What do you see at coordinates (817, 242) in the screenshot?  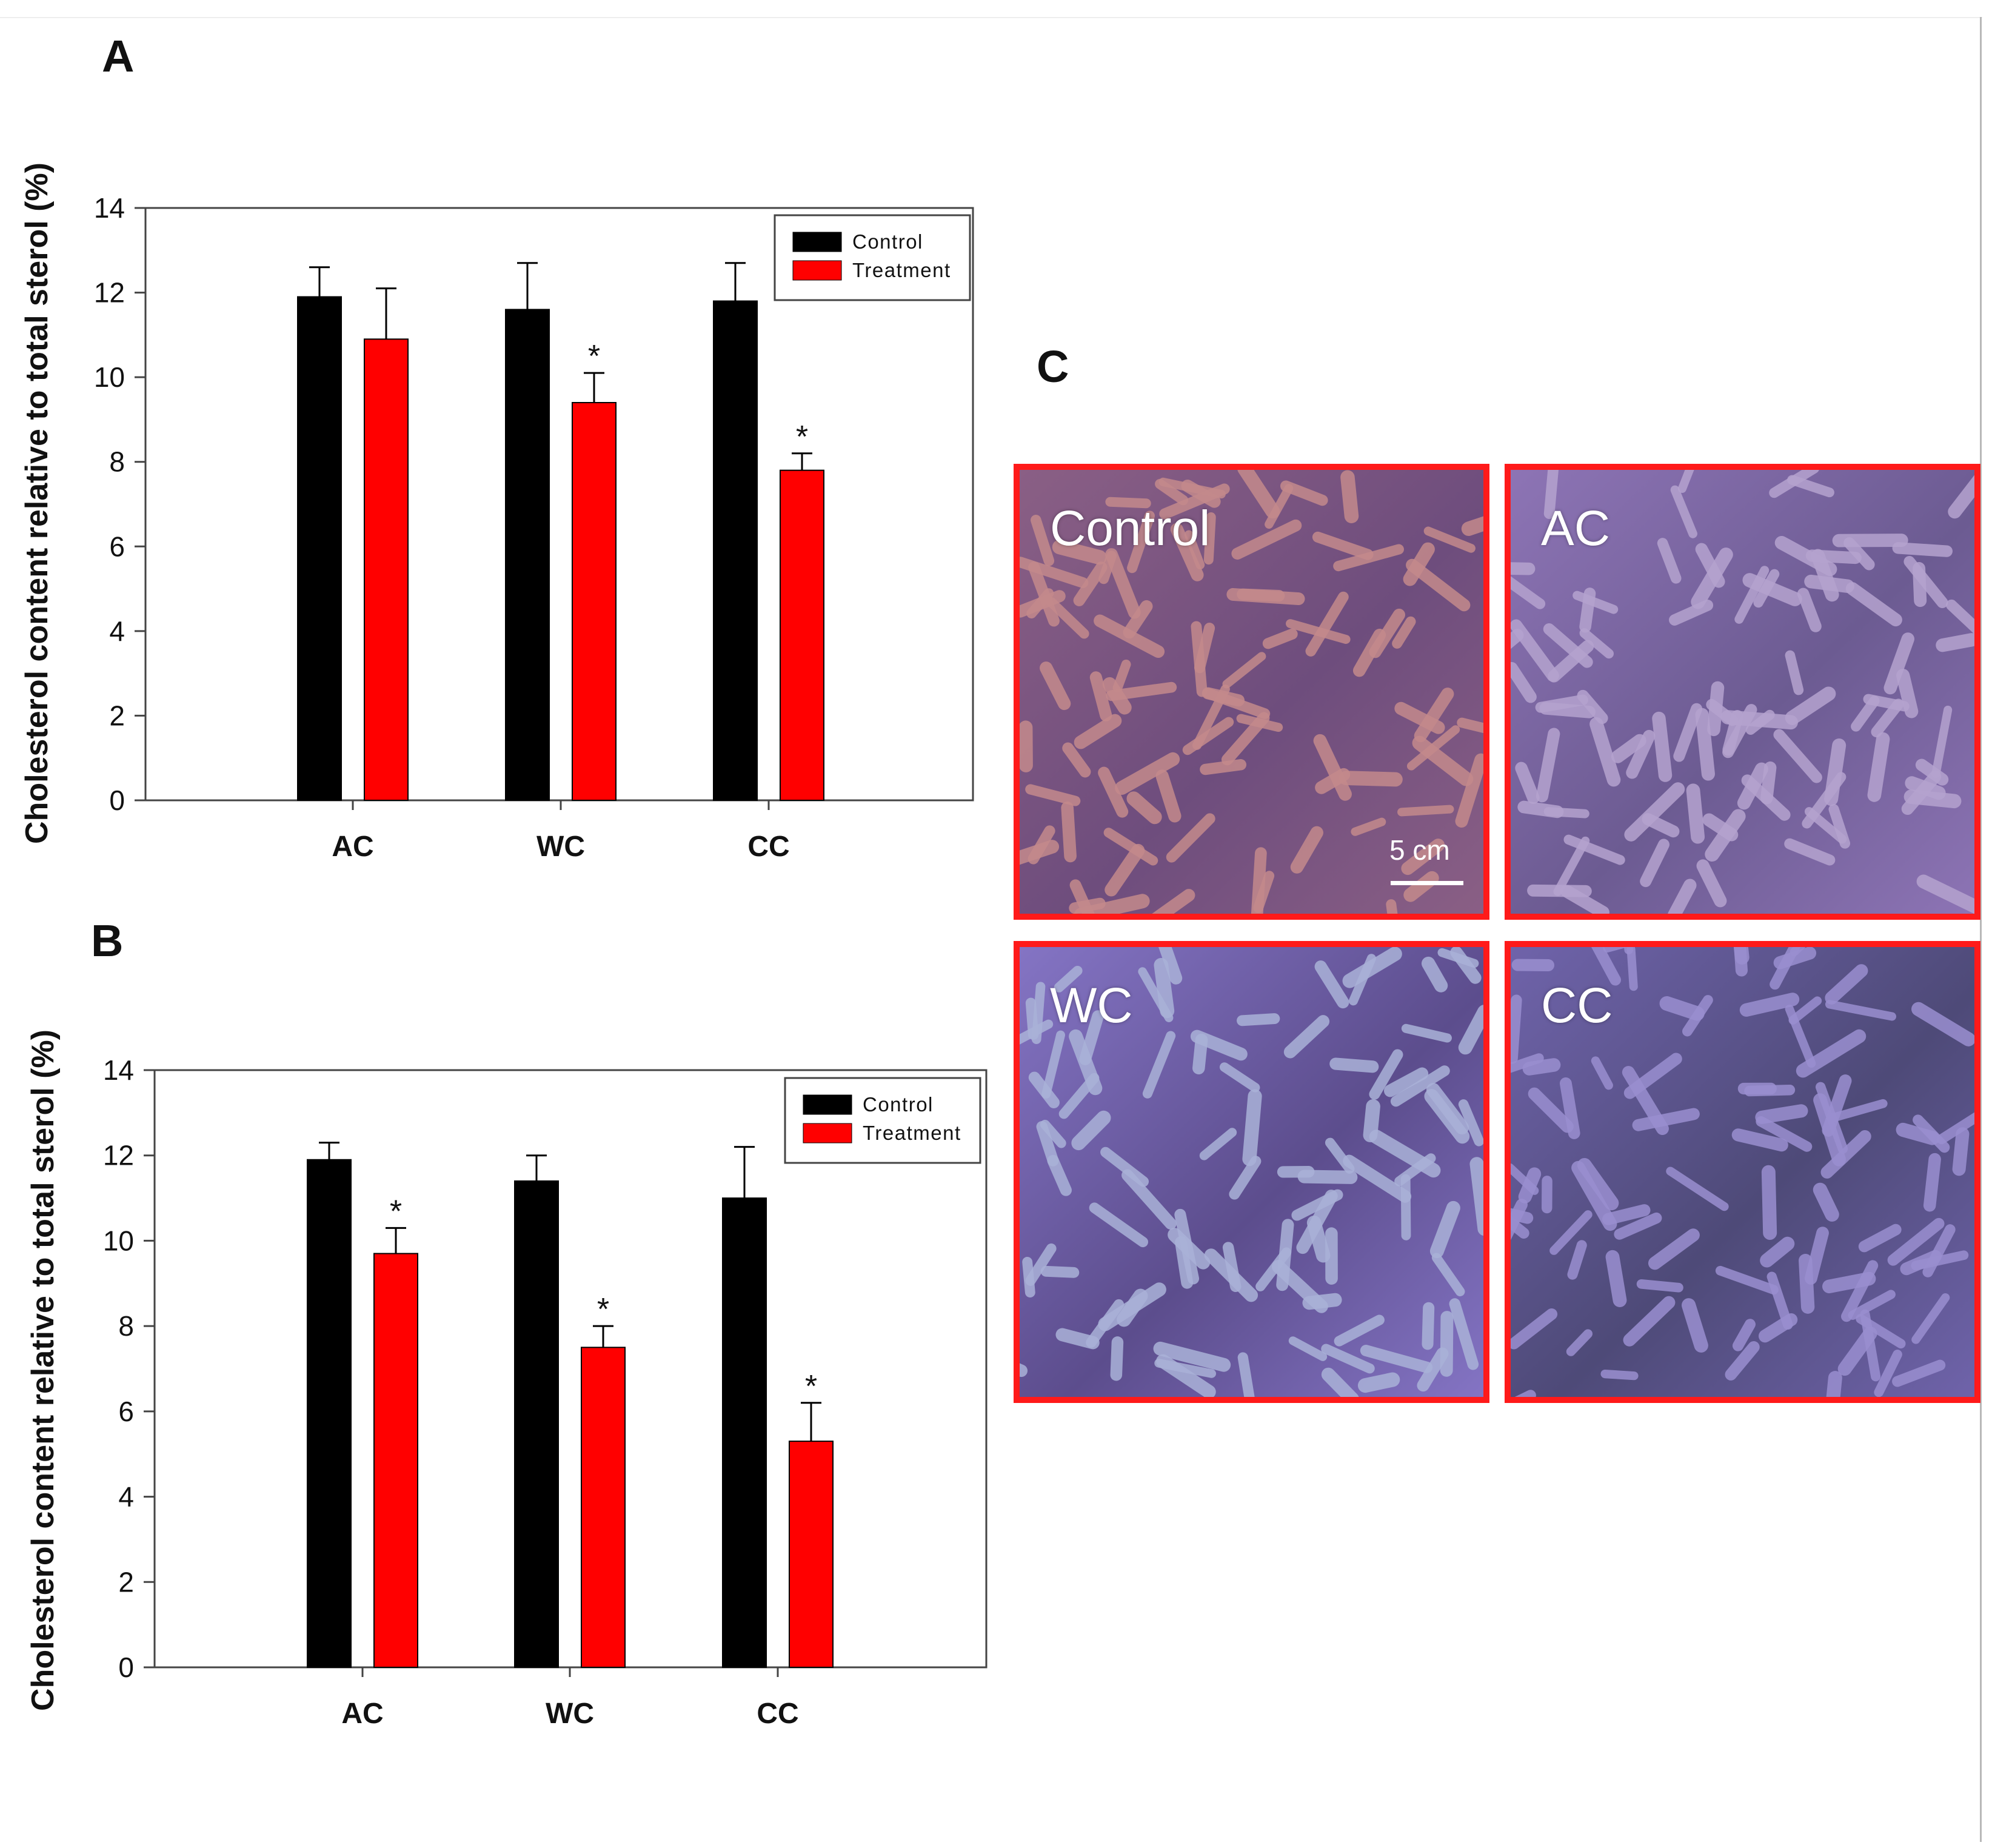 I see `legend-swatch-control` at bounding box center [817, 242].